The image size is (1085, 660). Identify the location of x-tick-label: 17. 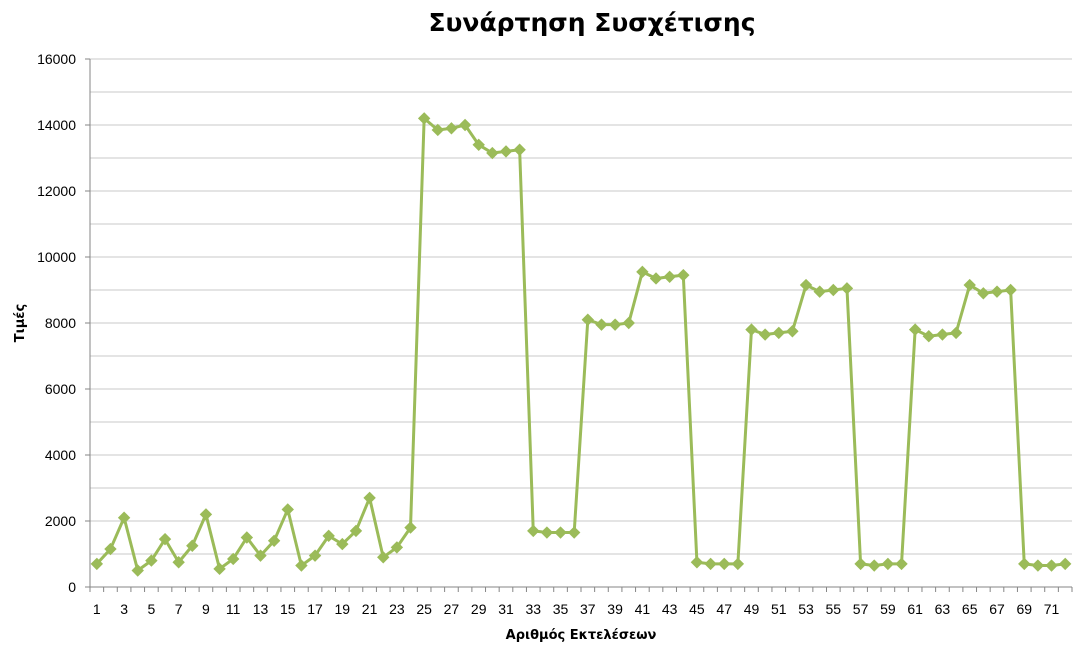
(315, 609).